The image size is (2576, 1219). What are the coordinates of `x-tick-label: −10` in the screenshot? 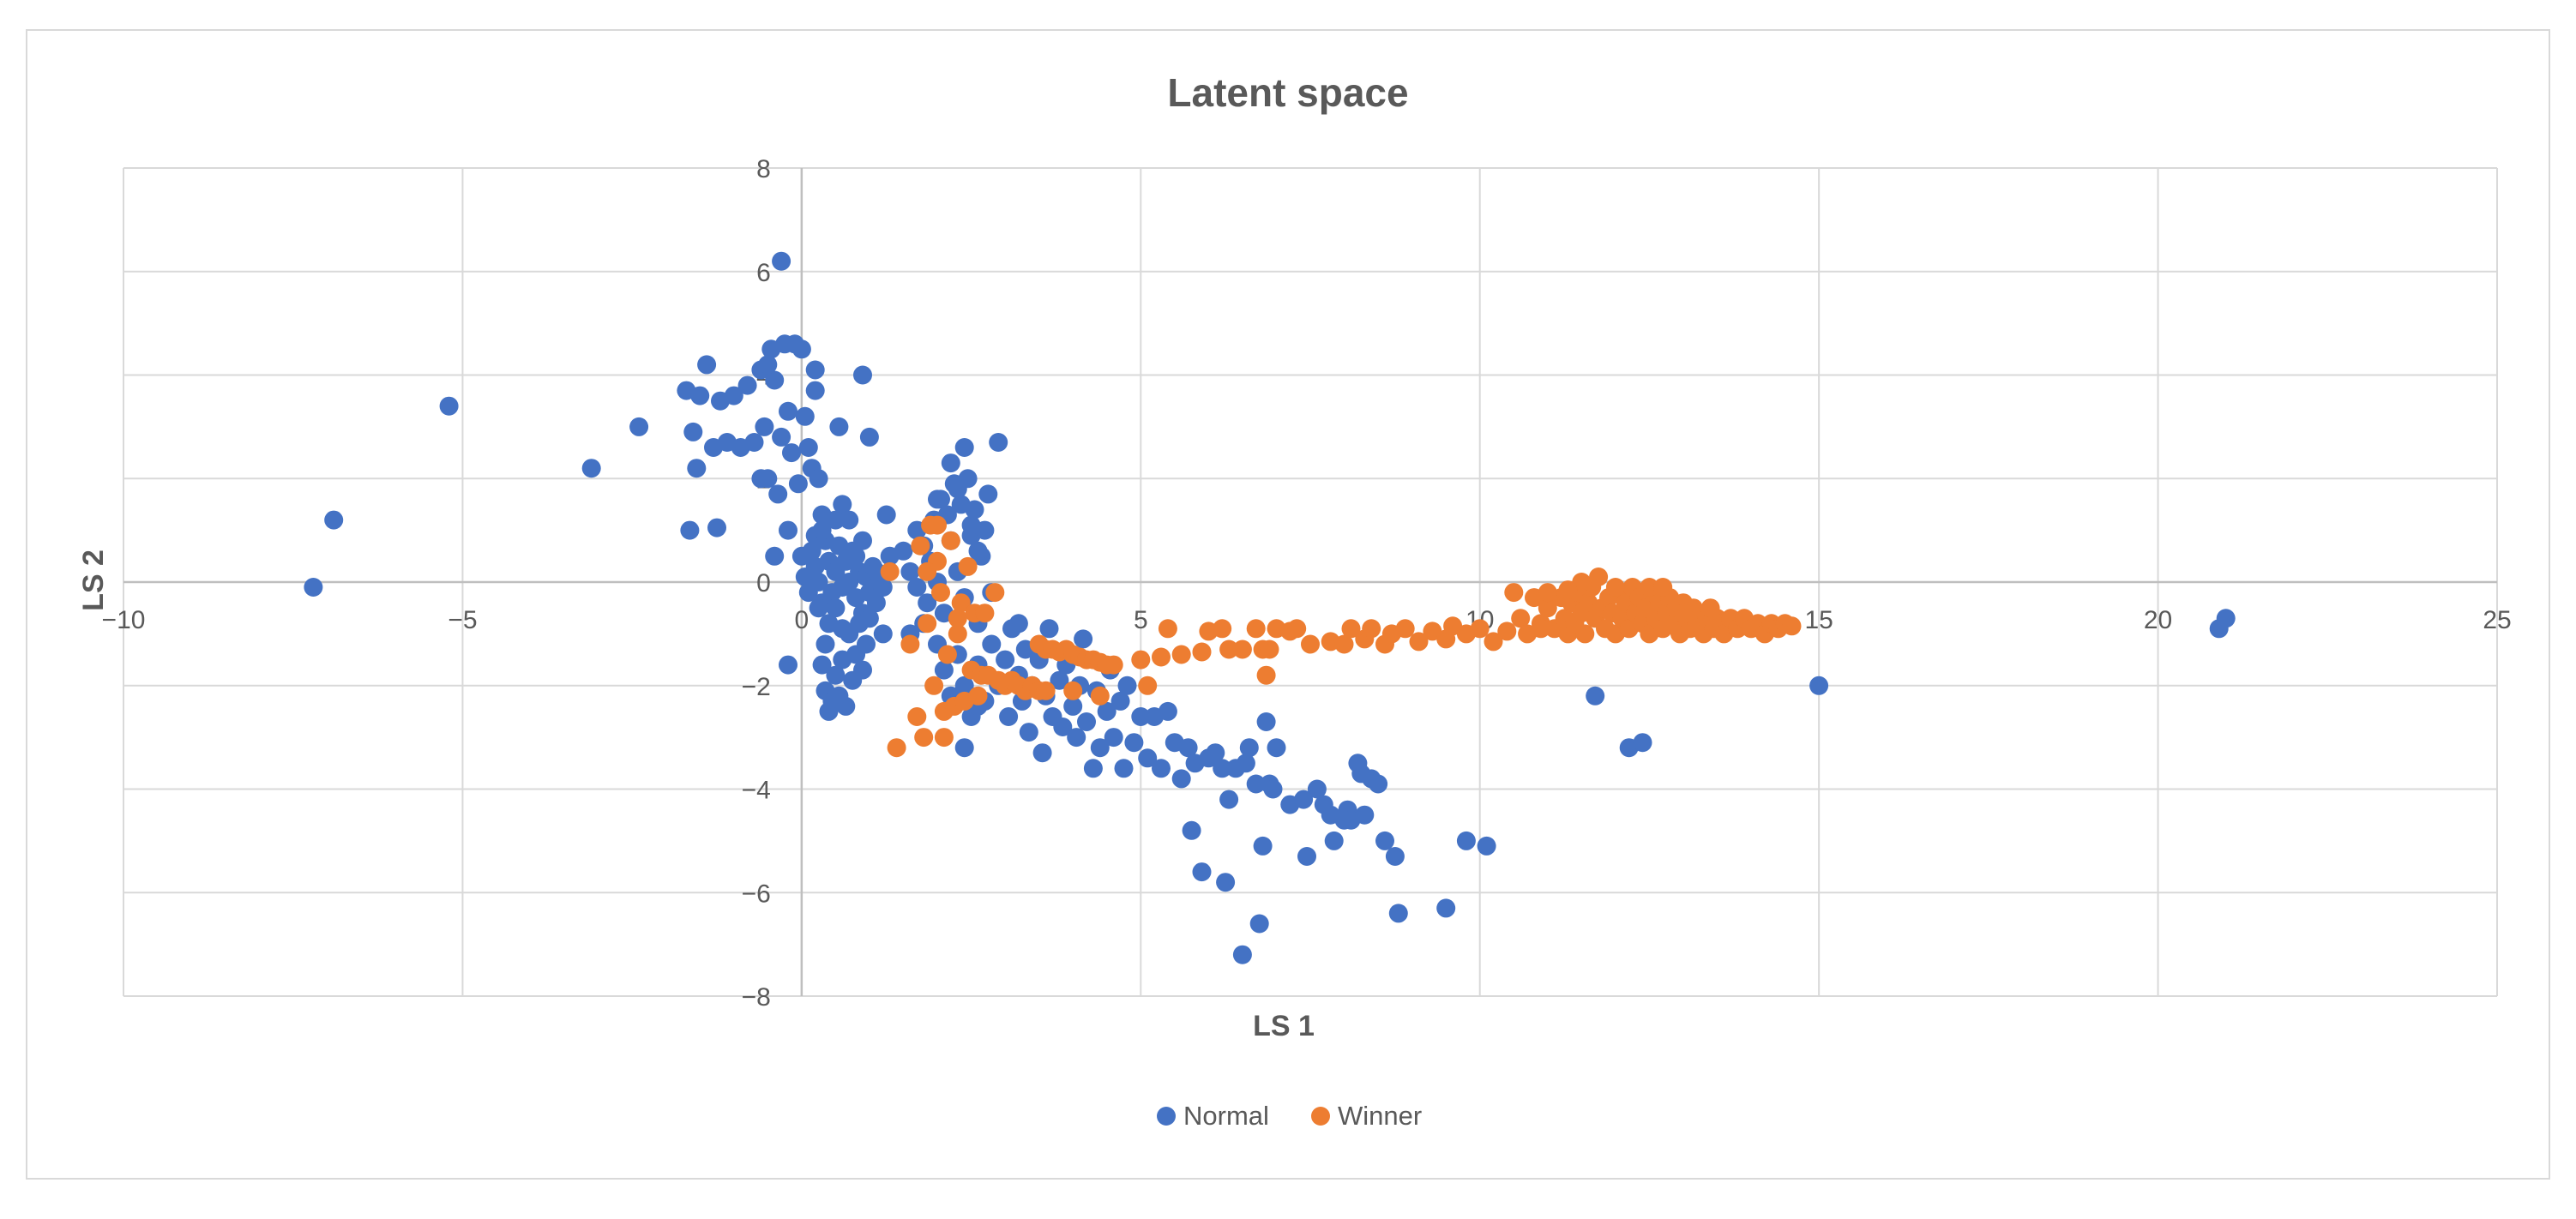 It's located at (124, 620).